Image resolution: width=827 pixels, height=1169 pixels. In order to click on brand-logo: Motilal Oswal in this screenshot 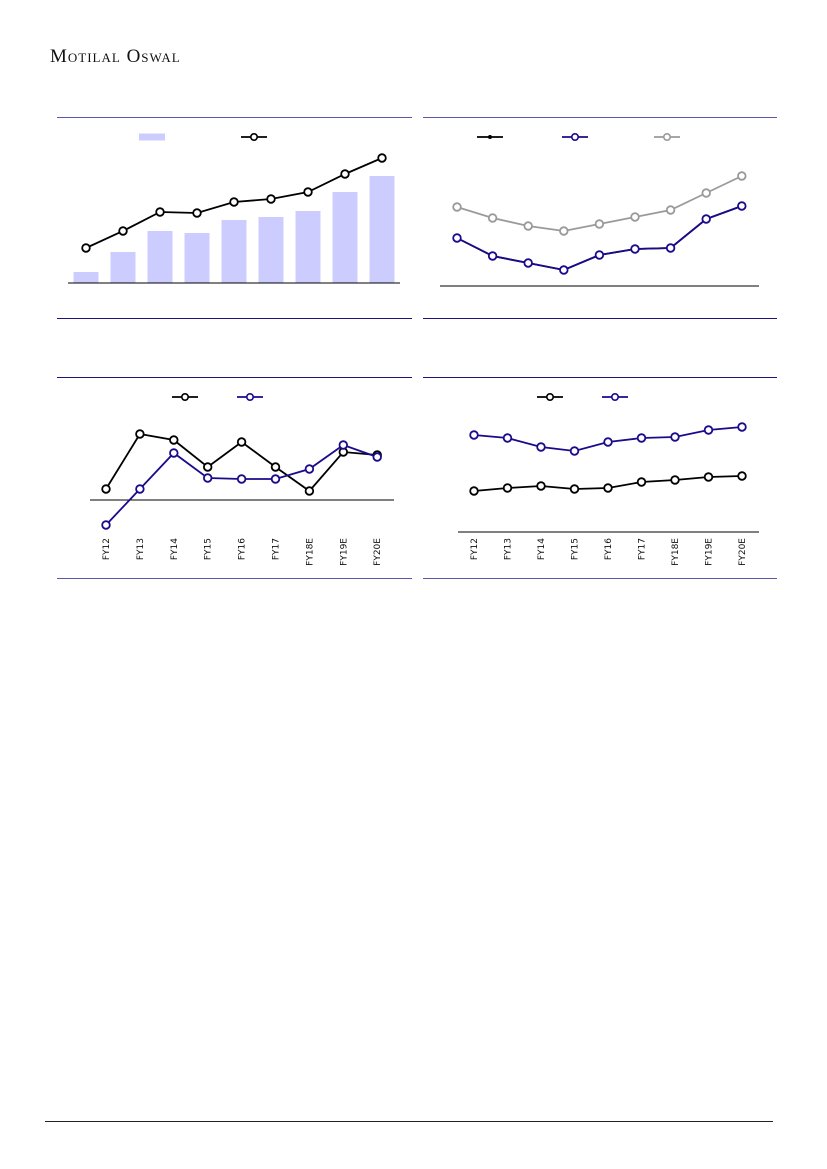, I will do `click(115, 56)`.